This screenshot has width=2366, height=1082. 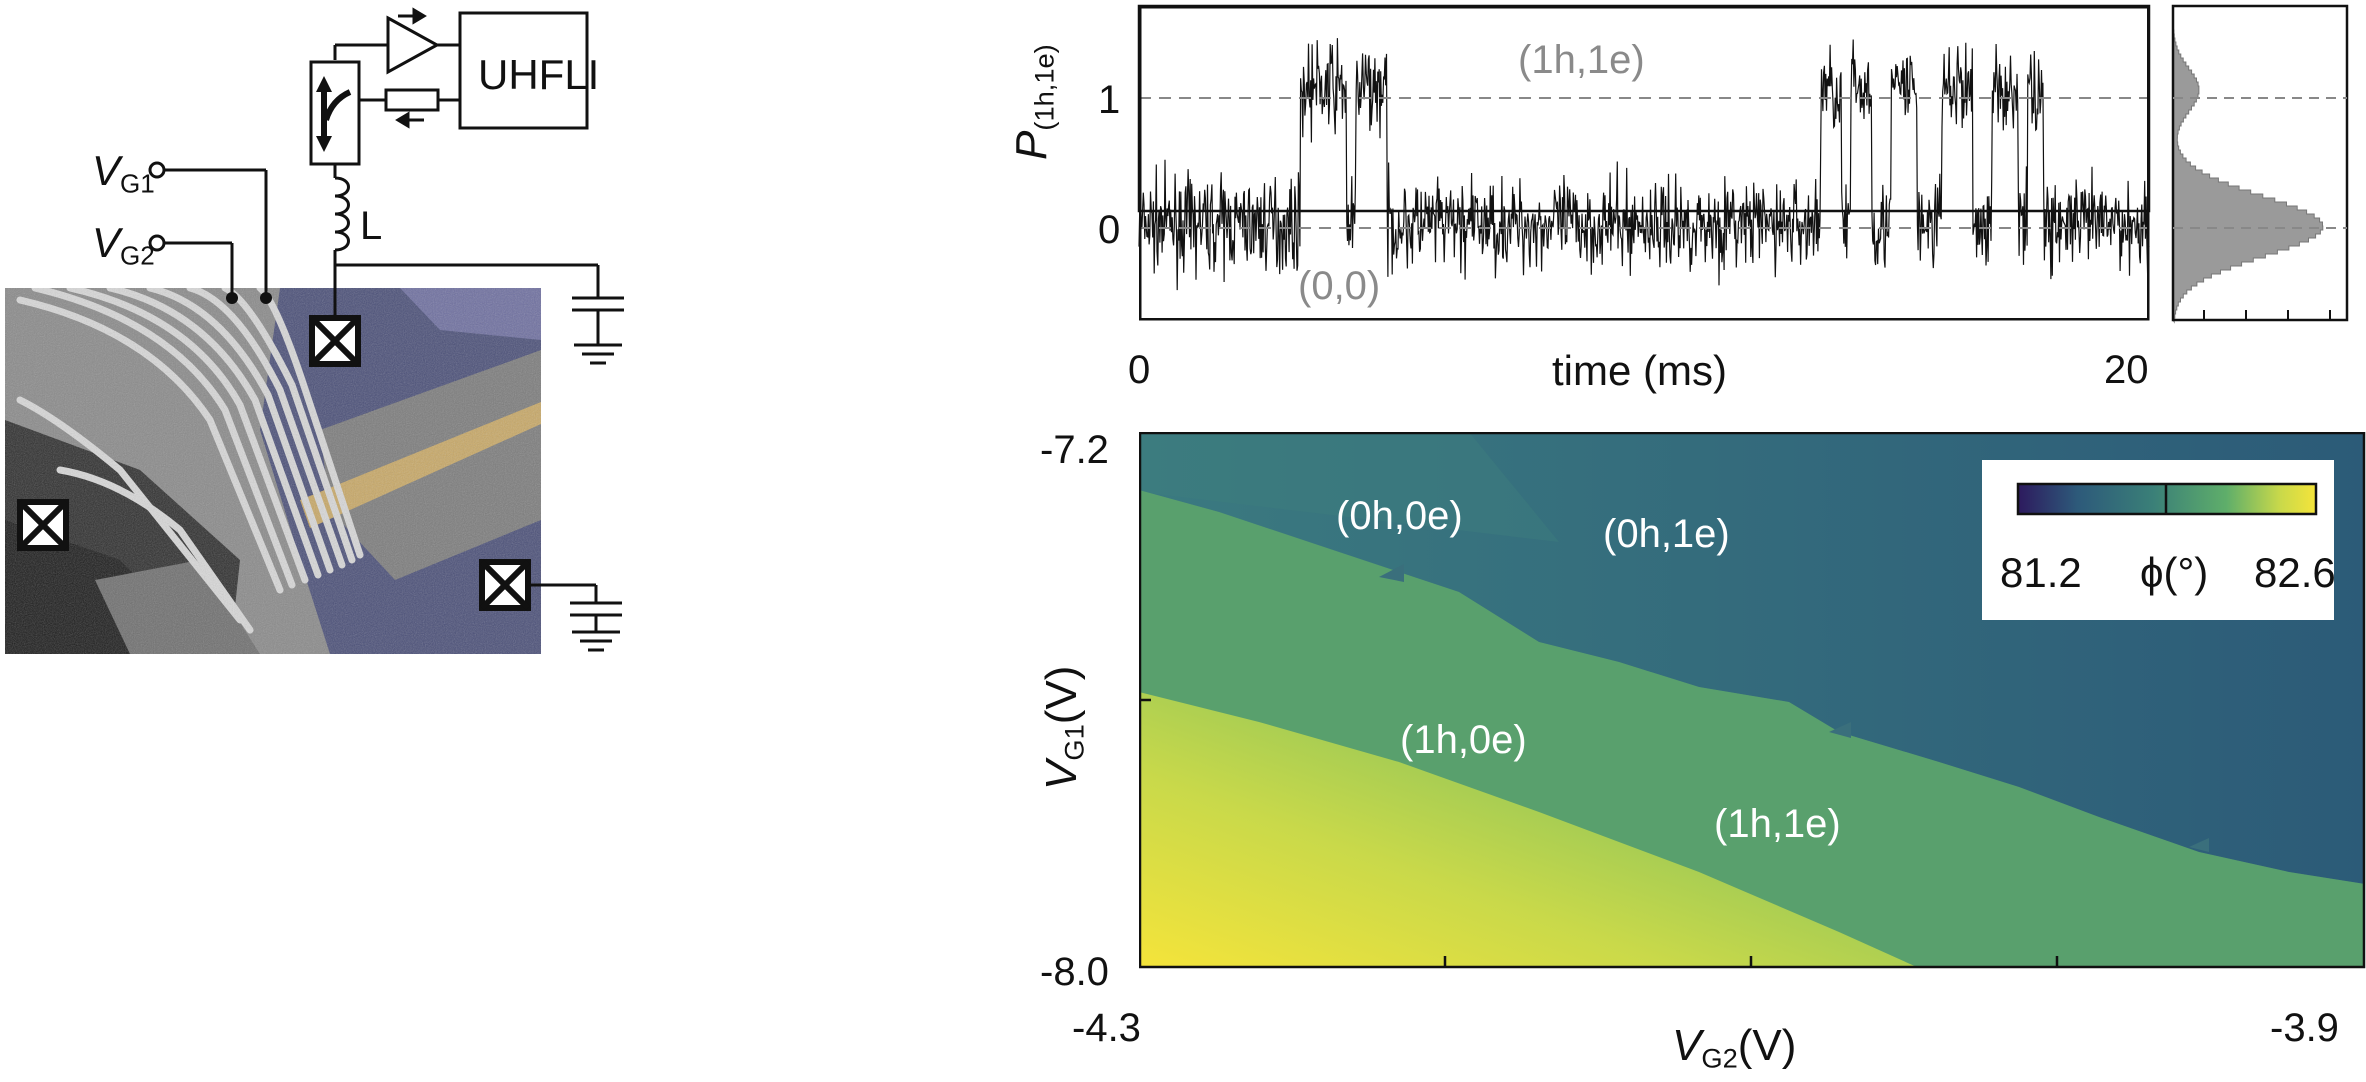 I want to click on trace-frame, so click(x=1644, y=163).